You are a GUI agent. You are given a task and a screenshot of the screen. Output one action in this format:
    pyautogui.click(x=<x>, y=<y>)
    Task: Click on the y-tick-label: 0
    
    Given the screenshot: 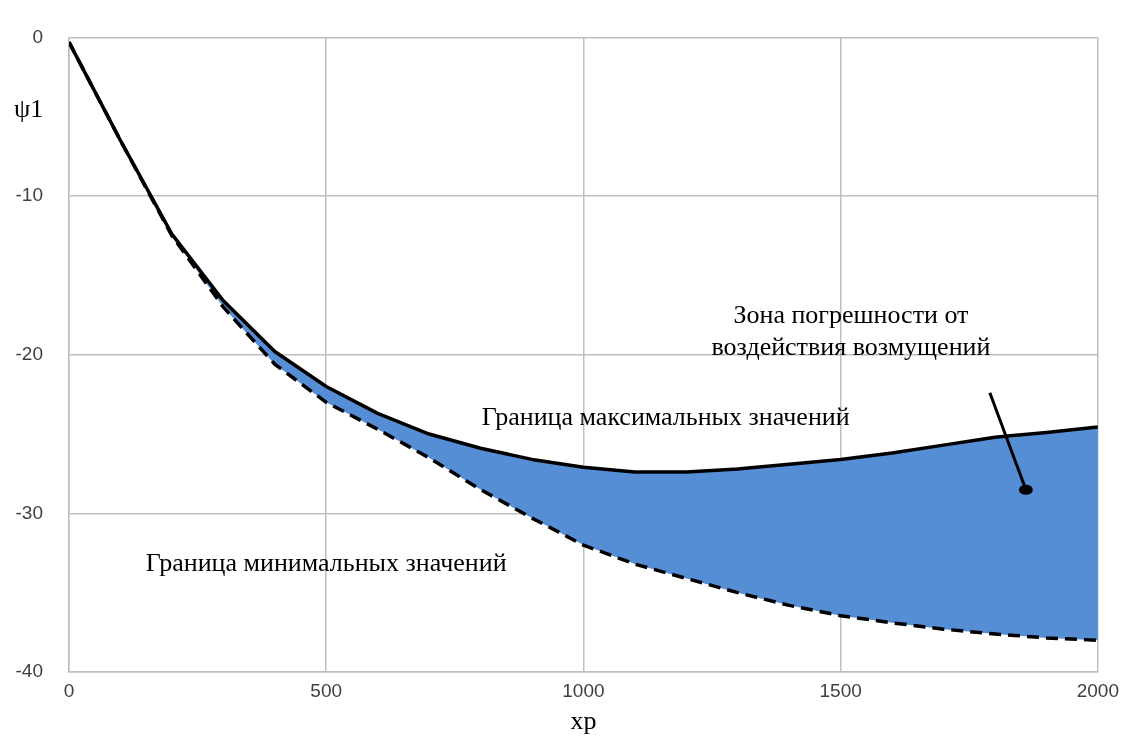 What is the action you would take?
    pyautogui.click(x=37, y=36)
    